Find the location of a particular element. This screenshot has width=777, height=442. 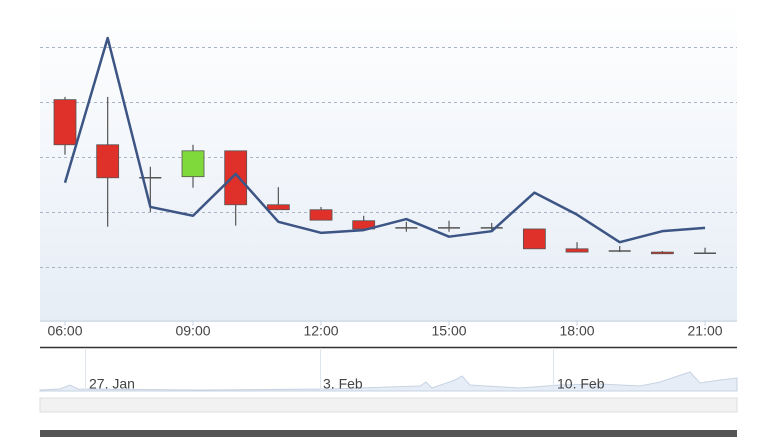

navigator-label: 3. Feb is located at coordinates (343, 384).